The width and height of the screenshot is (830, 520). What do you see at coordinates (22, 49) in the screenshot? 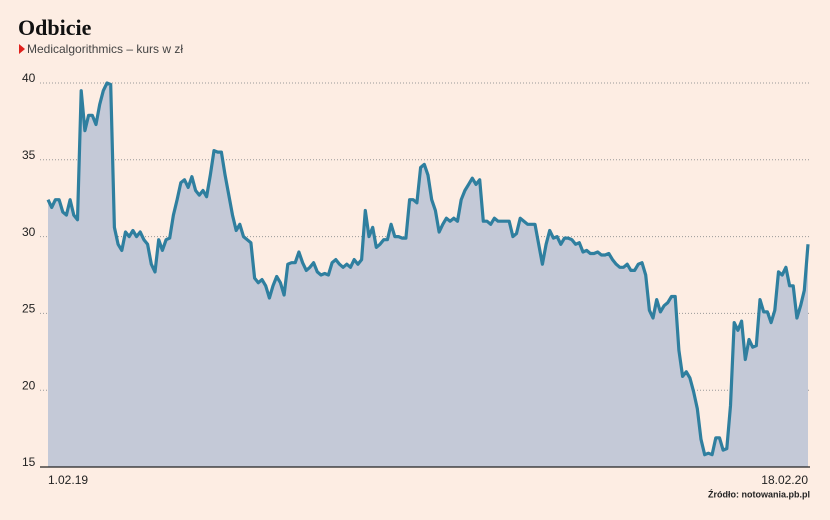
I see `subtitle-marker` at bounding box center [22, 49].